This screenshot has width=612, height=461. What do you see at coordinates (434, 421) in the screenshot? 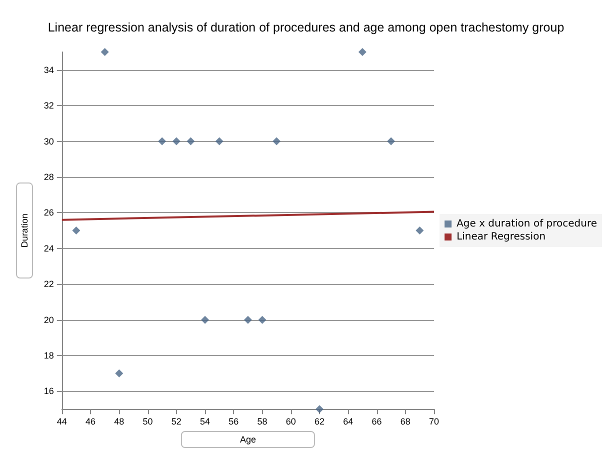
I see `x-tick-label: 70` at bounding box center [434, 421].